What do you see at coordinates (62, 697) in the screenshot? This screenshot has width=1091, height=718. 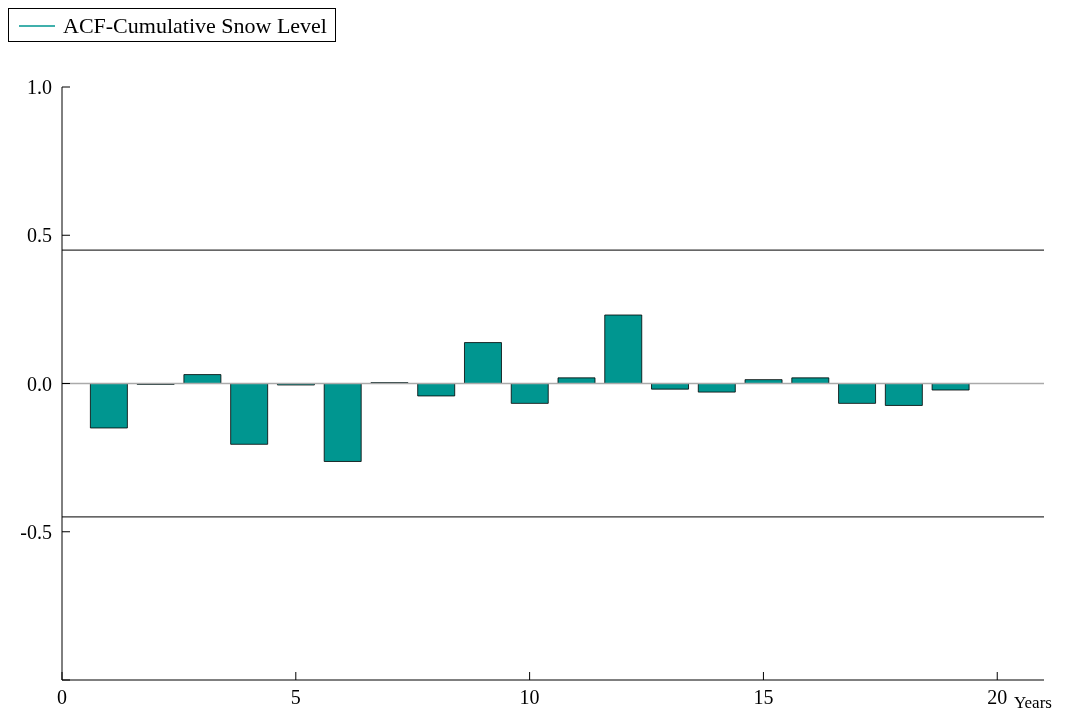 I see `x-tick-label: 0` at bounding box center [62, 697].